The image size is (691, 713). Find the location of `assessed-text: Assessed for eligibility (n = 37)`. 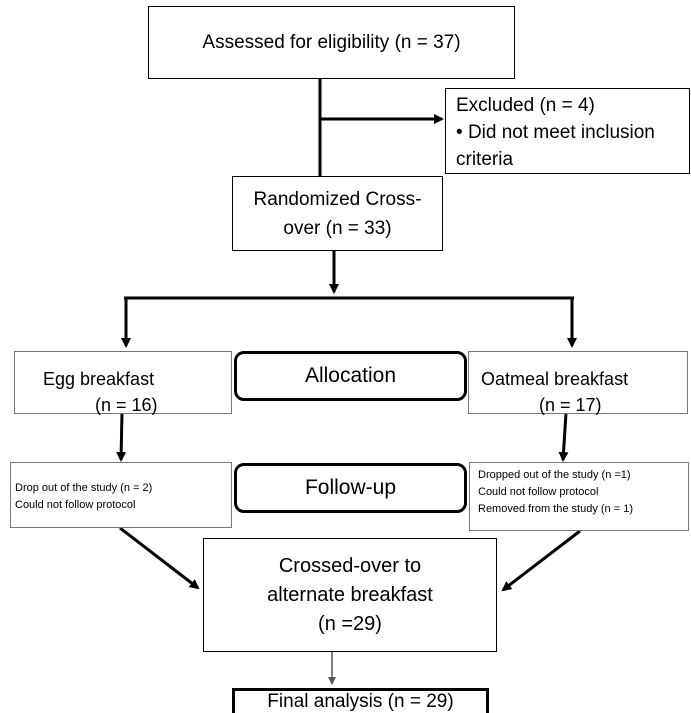

assessed-text: Assessed for eligibility (n = 37) is located at coordinates (331, 42).